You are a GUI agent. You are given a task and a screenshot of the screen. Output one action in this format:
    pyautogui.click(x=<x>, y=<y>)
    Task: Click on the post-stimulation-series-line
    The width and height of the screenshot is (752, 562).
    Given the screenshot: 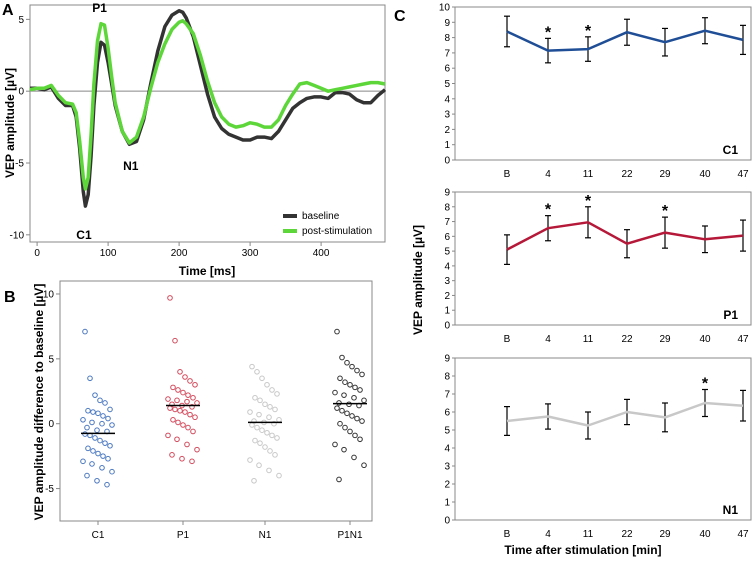 What is the action you would take?
    pyautogui.click(x=207, y=105)
    